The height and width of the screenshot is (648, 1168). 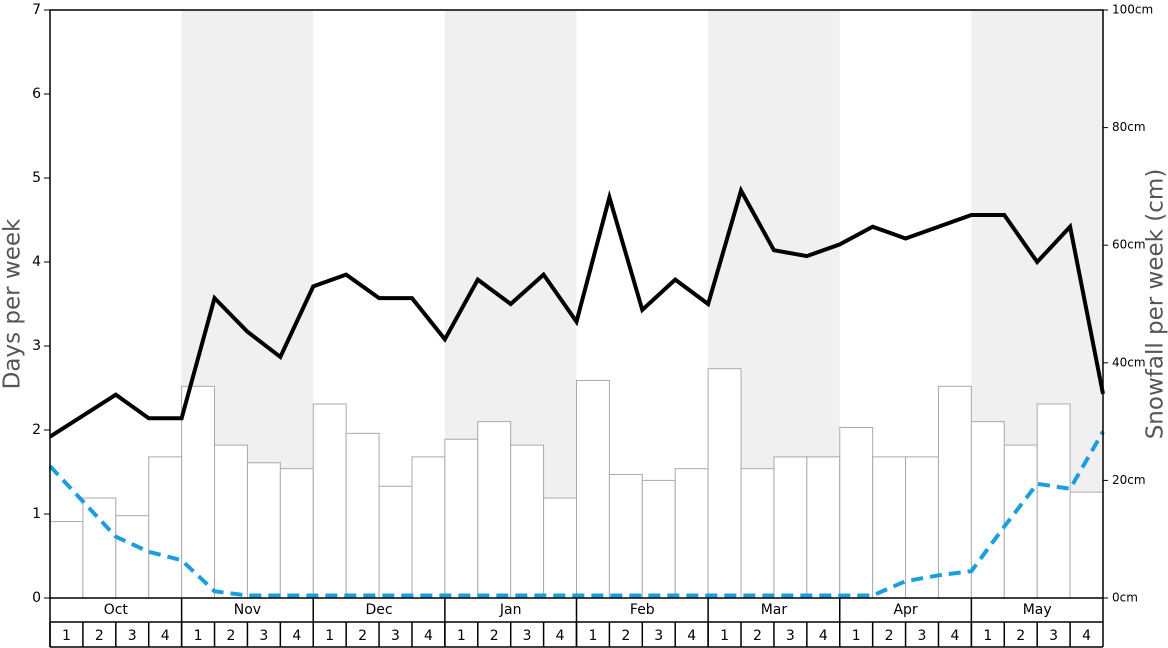 What do you see at coordinates (642, 610) in the screenshot?
I see `month-label: Feb` at bounding box center [642, 610].